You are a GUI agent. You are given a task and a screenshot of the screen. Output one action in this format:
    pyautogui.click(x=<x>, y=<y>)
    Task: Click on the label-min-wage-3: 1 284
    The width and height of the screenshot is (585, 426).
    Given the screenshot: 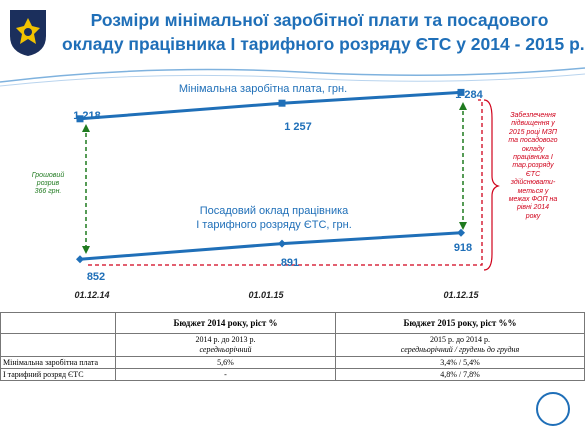 What is the action you would take?
    pyautogui.click(x=469, y=95)
    